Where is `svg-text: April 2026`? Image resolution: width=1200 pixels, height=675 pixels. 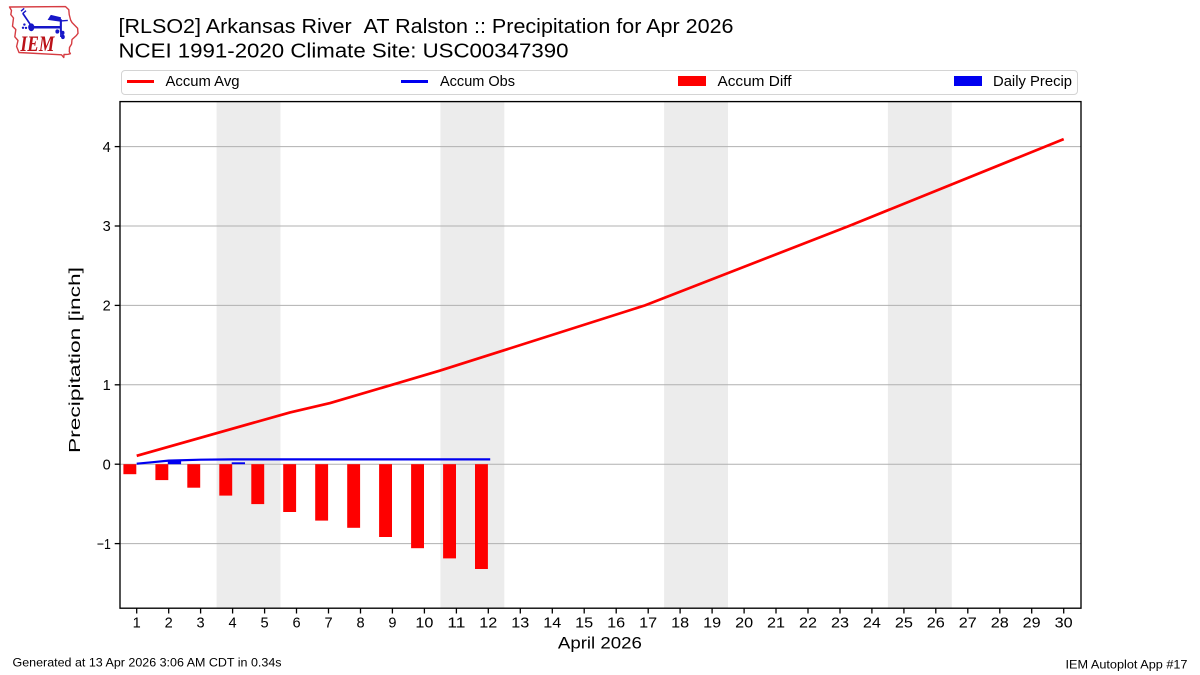
svg-text: April 2026 is located at coordinates (600, 643).